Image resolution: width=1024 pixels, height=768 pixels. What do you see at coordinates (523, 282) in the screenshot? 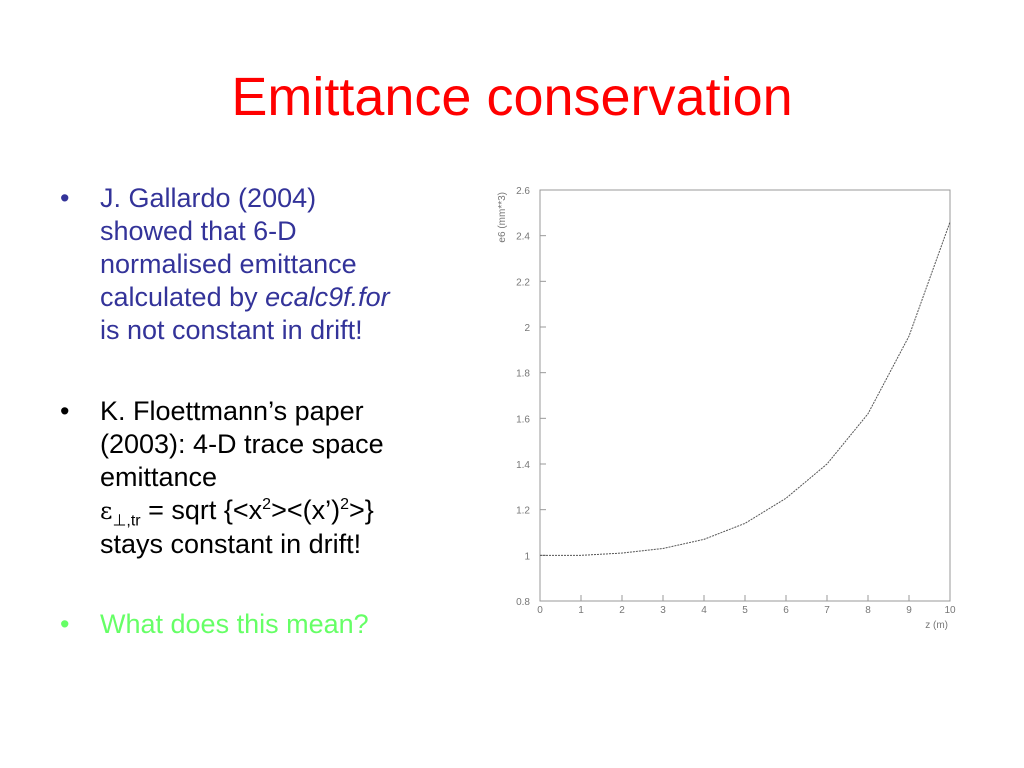
I see `y-tick-label: 2.2` at bounding box center [523, 282].